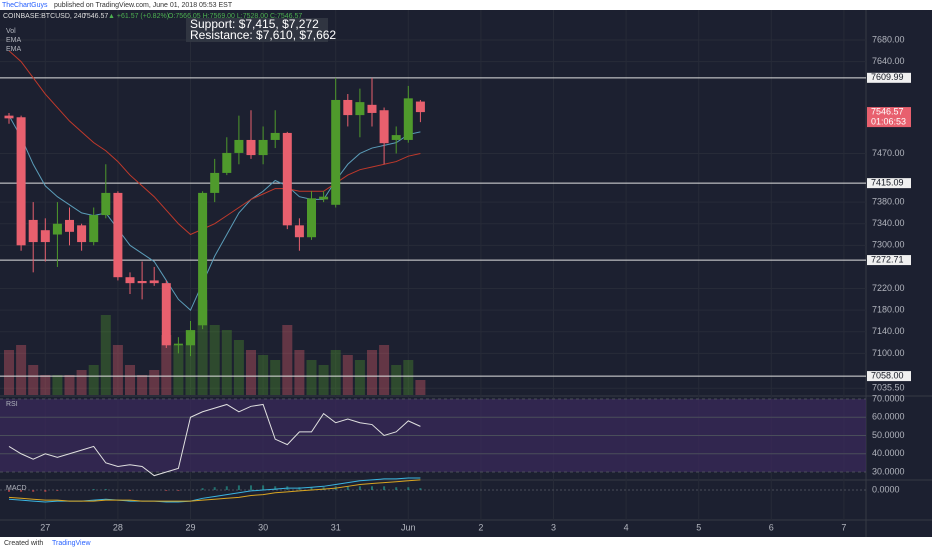 This screenshot has width=932, height=550. I want to click on last-box, so click(889, 117).